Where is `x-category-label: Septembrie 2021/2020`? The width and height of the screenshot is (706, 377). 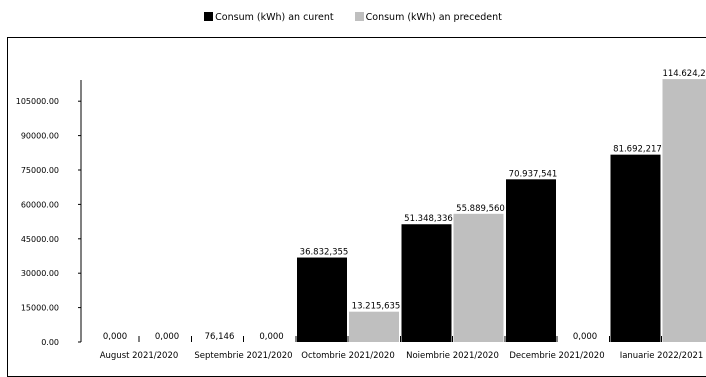
x-category-label: Septembrie 2021/2020 is located at coordinates (243, 356).